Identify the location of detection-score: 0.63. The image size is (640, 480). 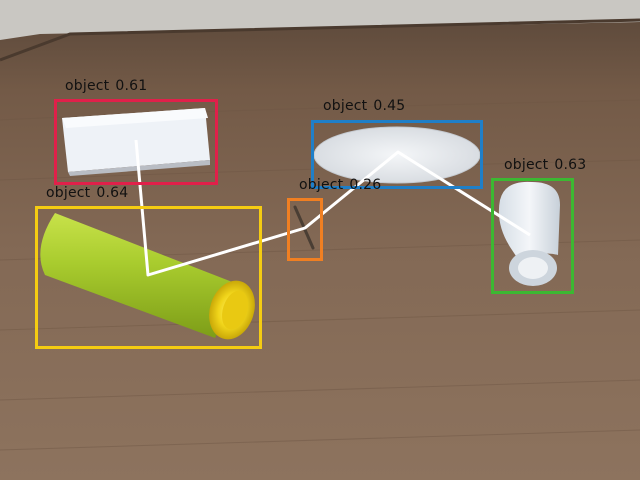
(570, 165).